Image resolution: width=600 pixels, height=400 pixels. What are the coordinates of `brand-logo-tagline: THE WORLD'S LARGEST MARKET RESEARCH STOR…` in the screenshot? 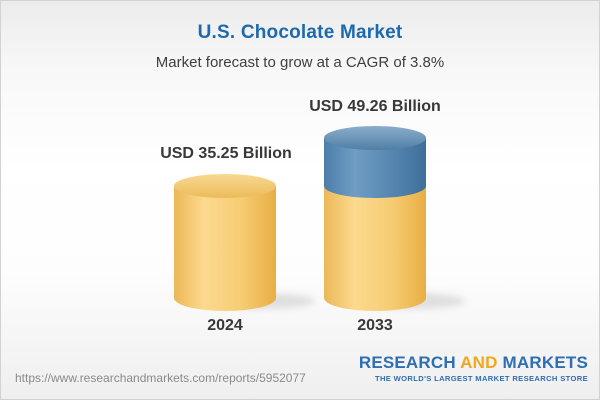 It's located at (481, 378).